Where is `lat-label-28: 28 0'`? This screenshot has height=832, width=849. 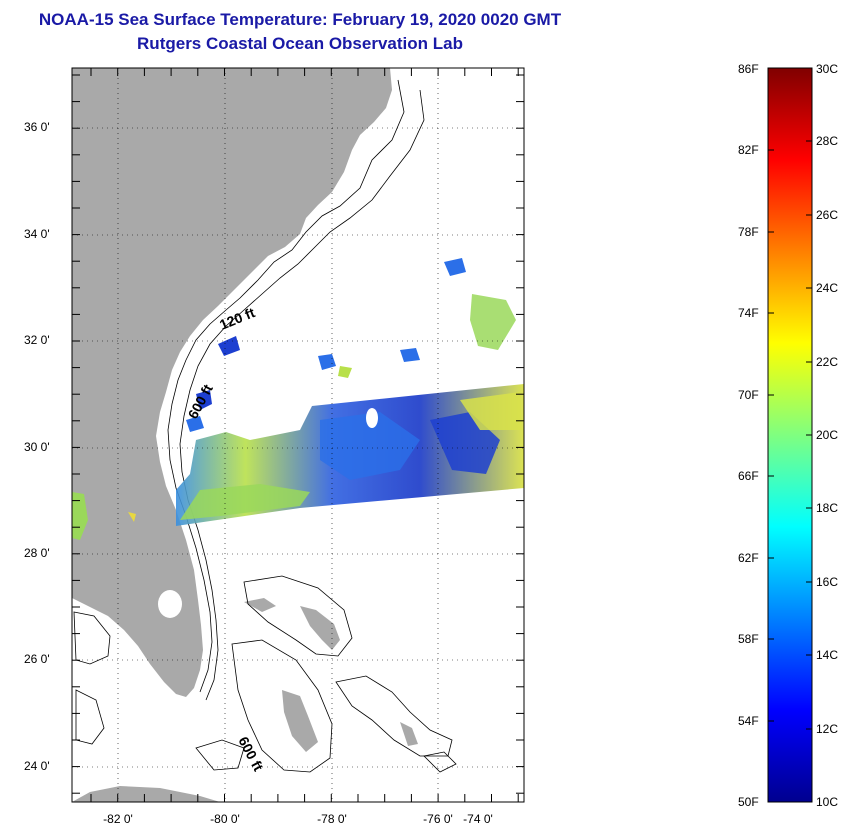 lat-label-28: 28 0' is located at coordinates (37, 553).